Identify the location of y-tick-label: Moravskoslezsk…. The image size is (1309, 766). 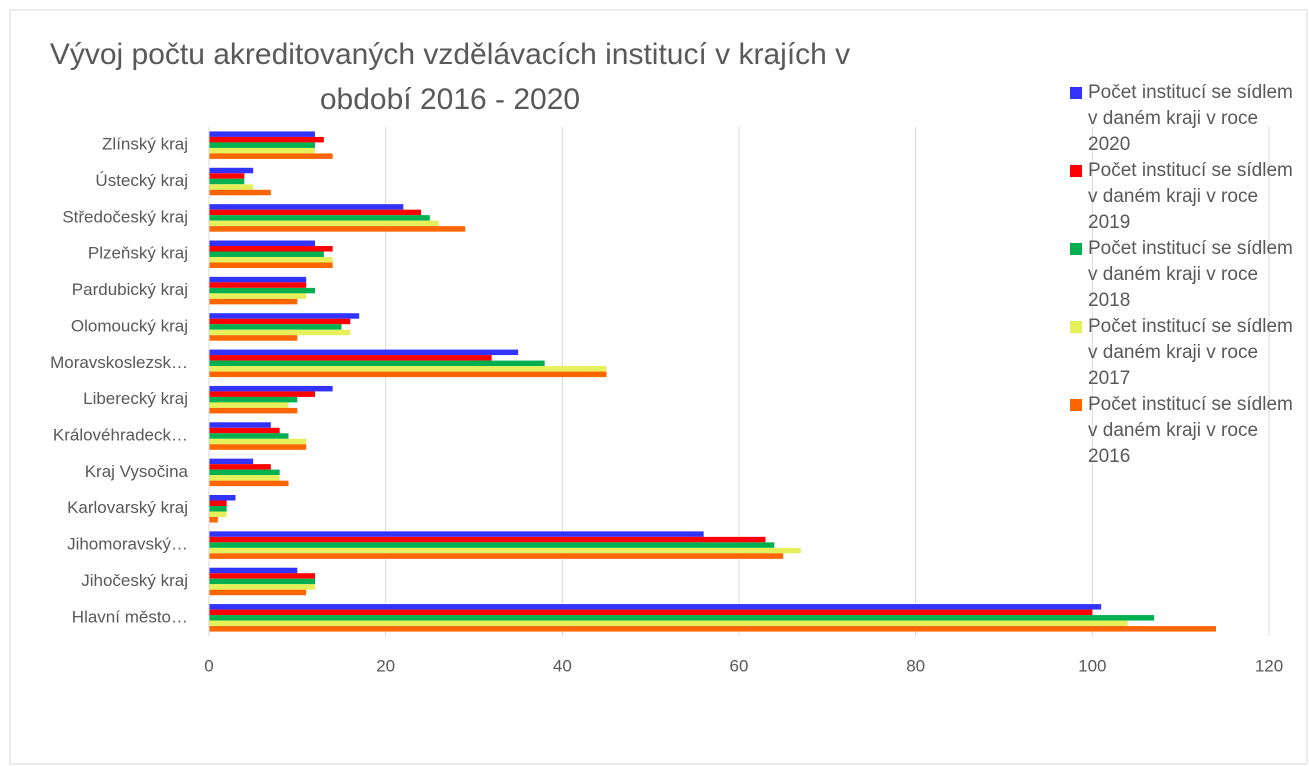
(119, 362).